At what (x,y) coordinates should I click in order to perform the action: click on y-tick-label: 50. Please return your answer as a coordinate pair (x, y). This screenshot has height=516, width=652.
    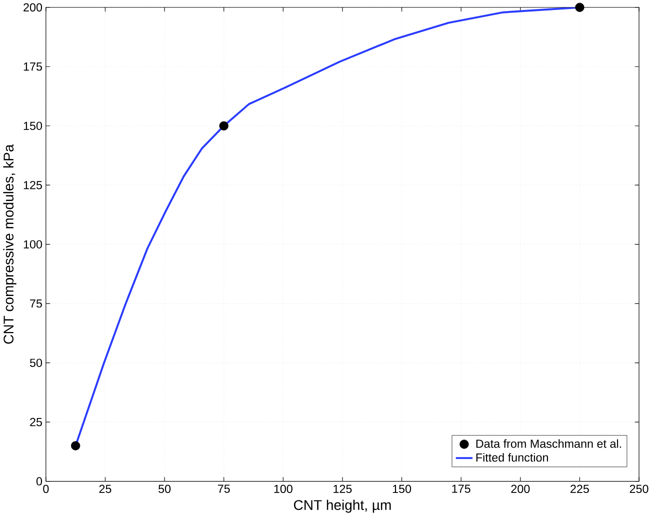
    Looking at the image, I should click on (36, 362).